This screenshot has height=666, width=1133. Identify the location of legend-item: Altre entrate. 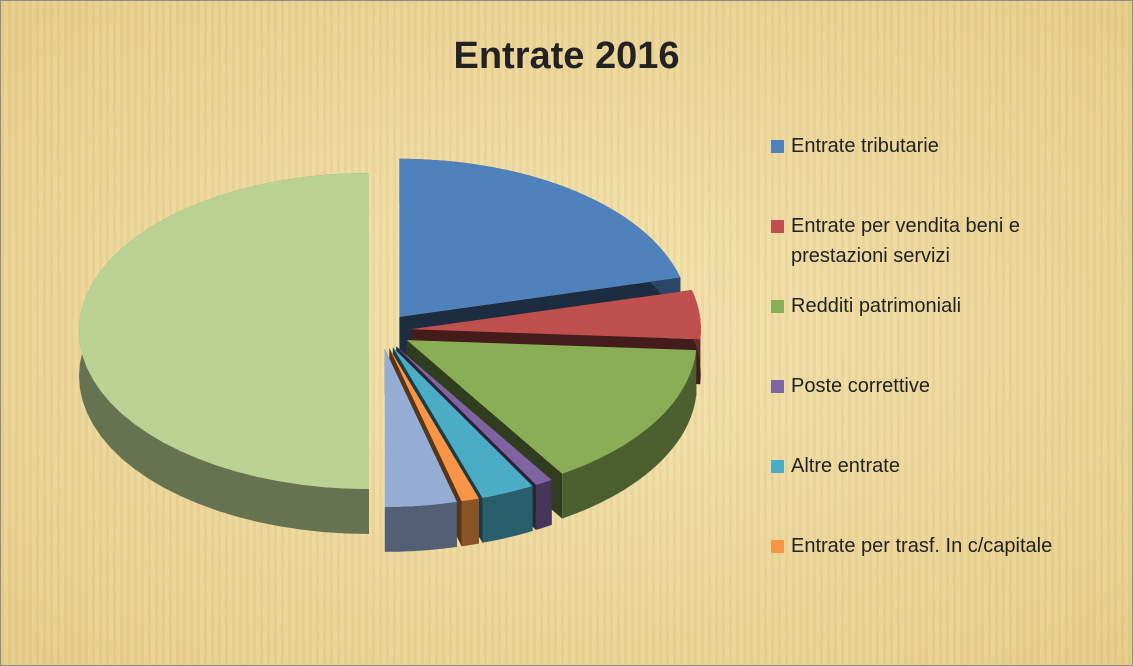
(946, 466).